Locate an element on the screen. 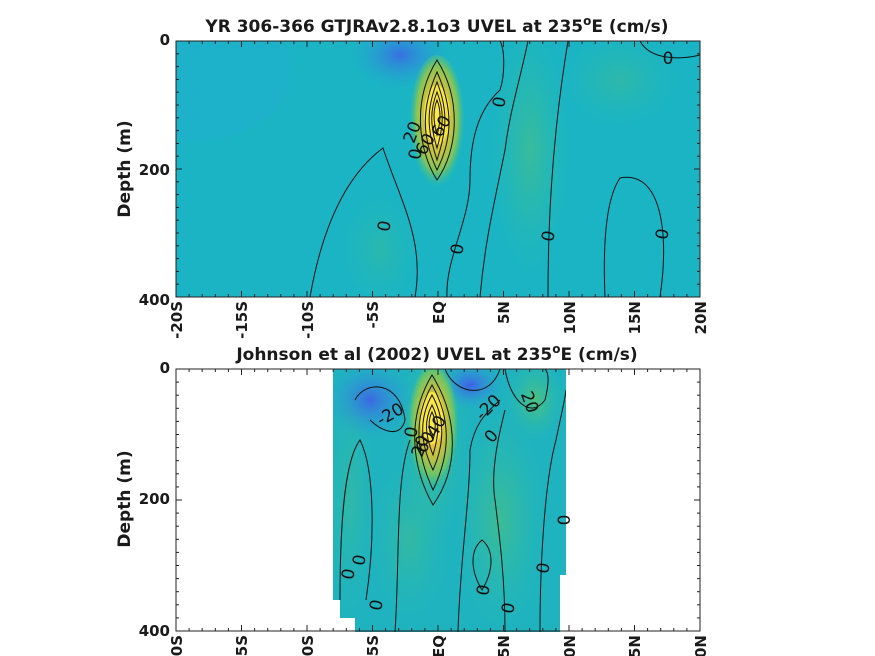 Image resolution: width=875 pixels, height=656 pixels. top-y-axis-label: Depth (m) is located at coordinates (125, 168).